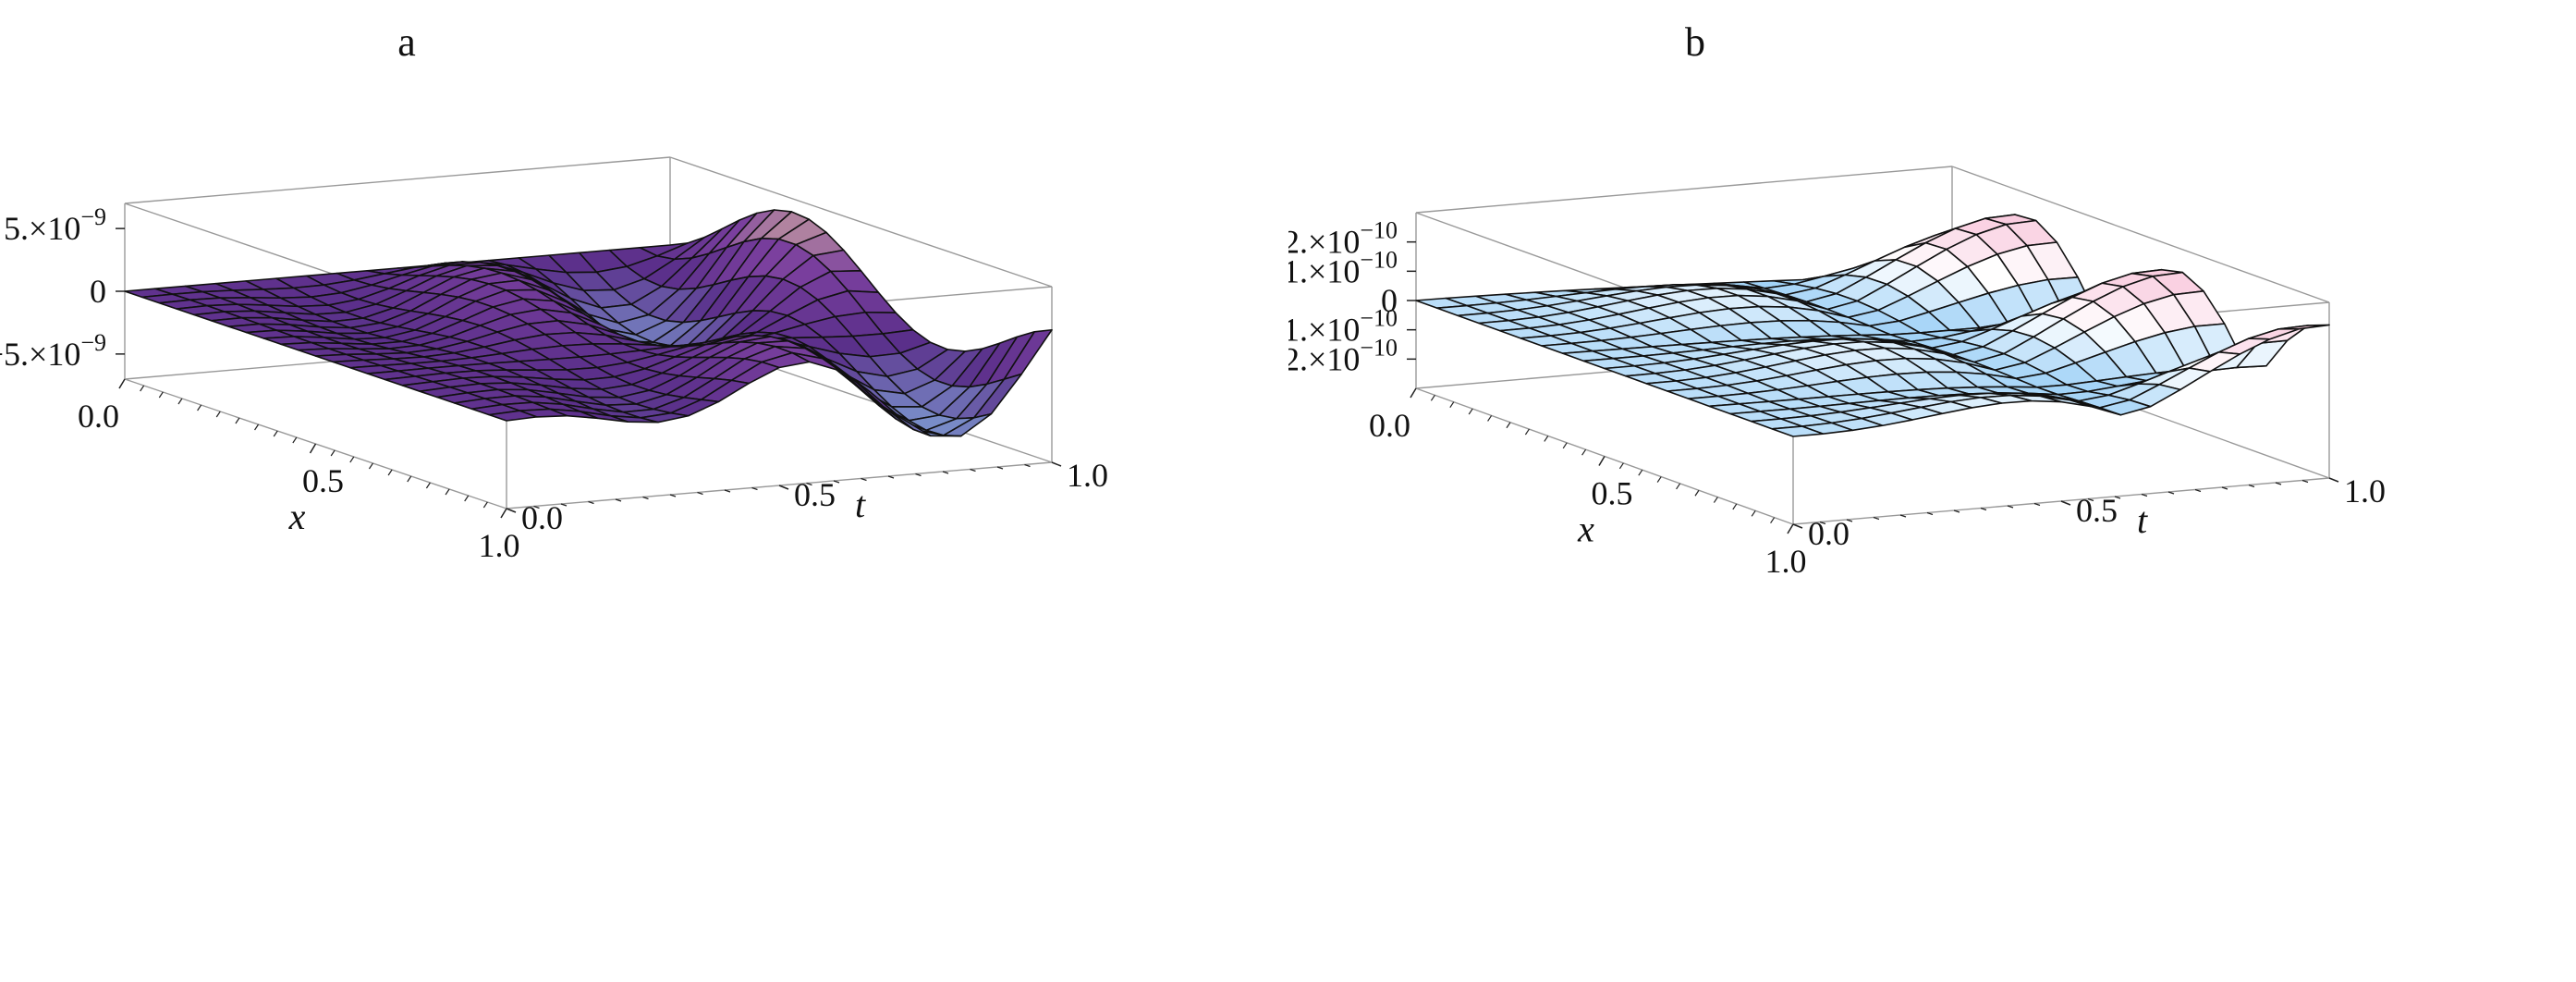 The width and height of the screenshot is (2576, 982). What do you see at coordinates (1343, 239) in the screenshot?
I see `z-tick-label: 2.×10−10` at bounding box center [1343, 239].